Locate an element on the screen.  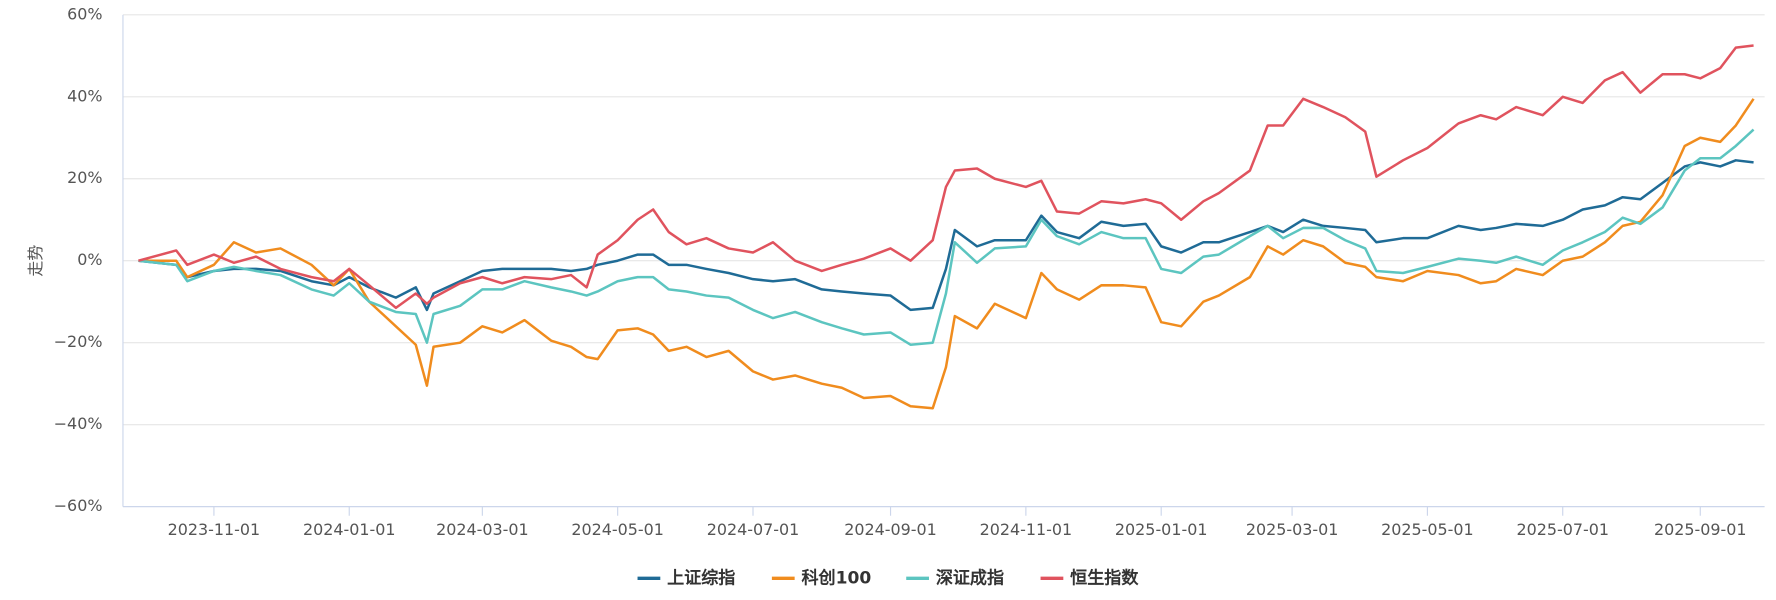
x-tick-label: 2023-11-01 is located at coordinates (214, 529).